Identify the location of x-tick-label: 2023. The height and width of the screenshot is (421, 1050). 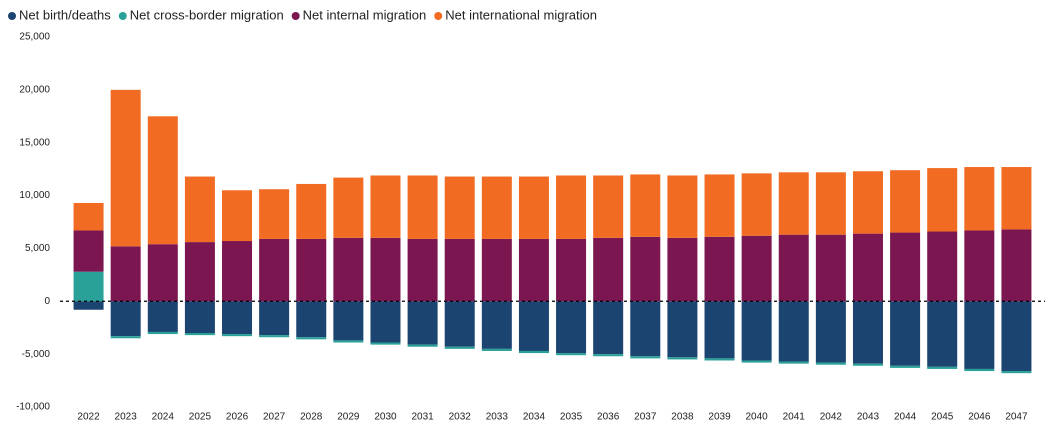
(126, 416).